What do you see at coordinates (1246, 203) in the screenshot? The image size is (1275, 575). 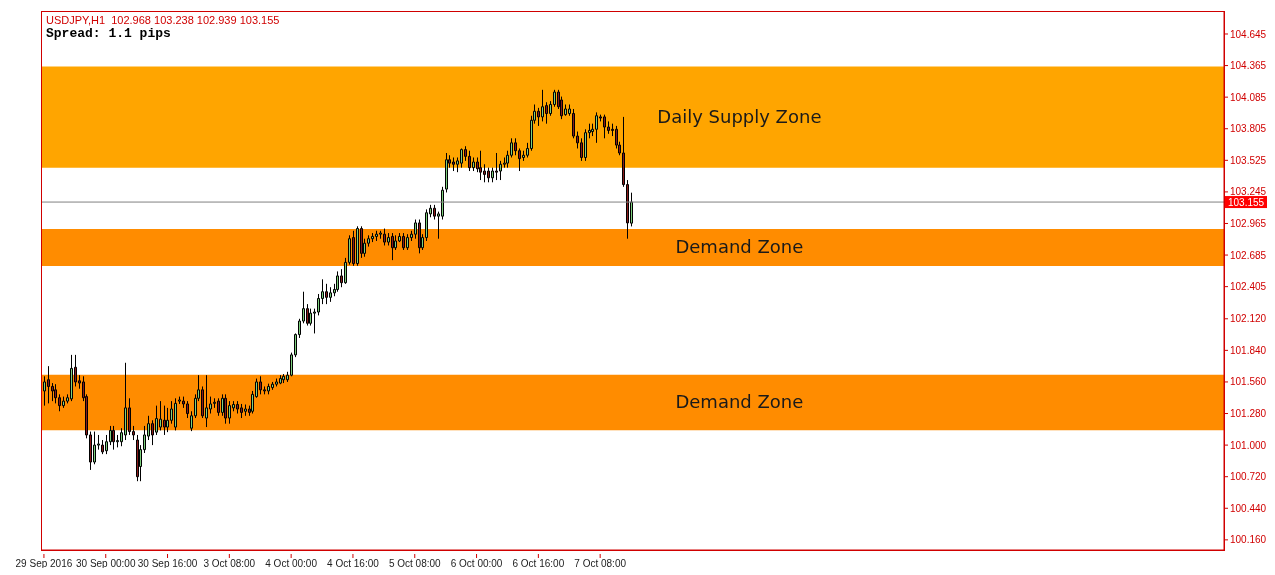 I see `ref-line-label: 103.155` at bounding box center [1246, 203].